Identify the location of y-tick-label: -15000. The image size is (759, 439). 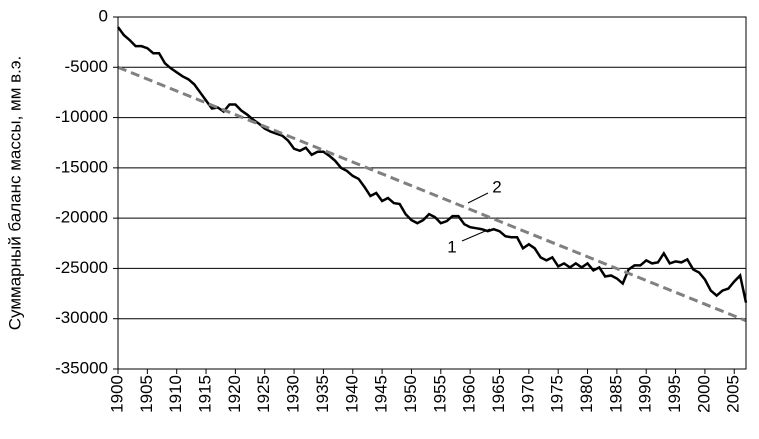
(81, 166).